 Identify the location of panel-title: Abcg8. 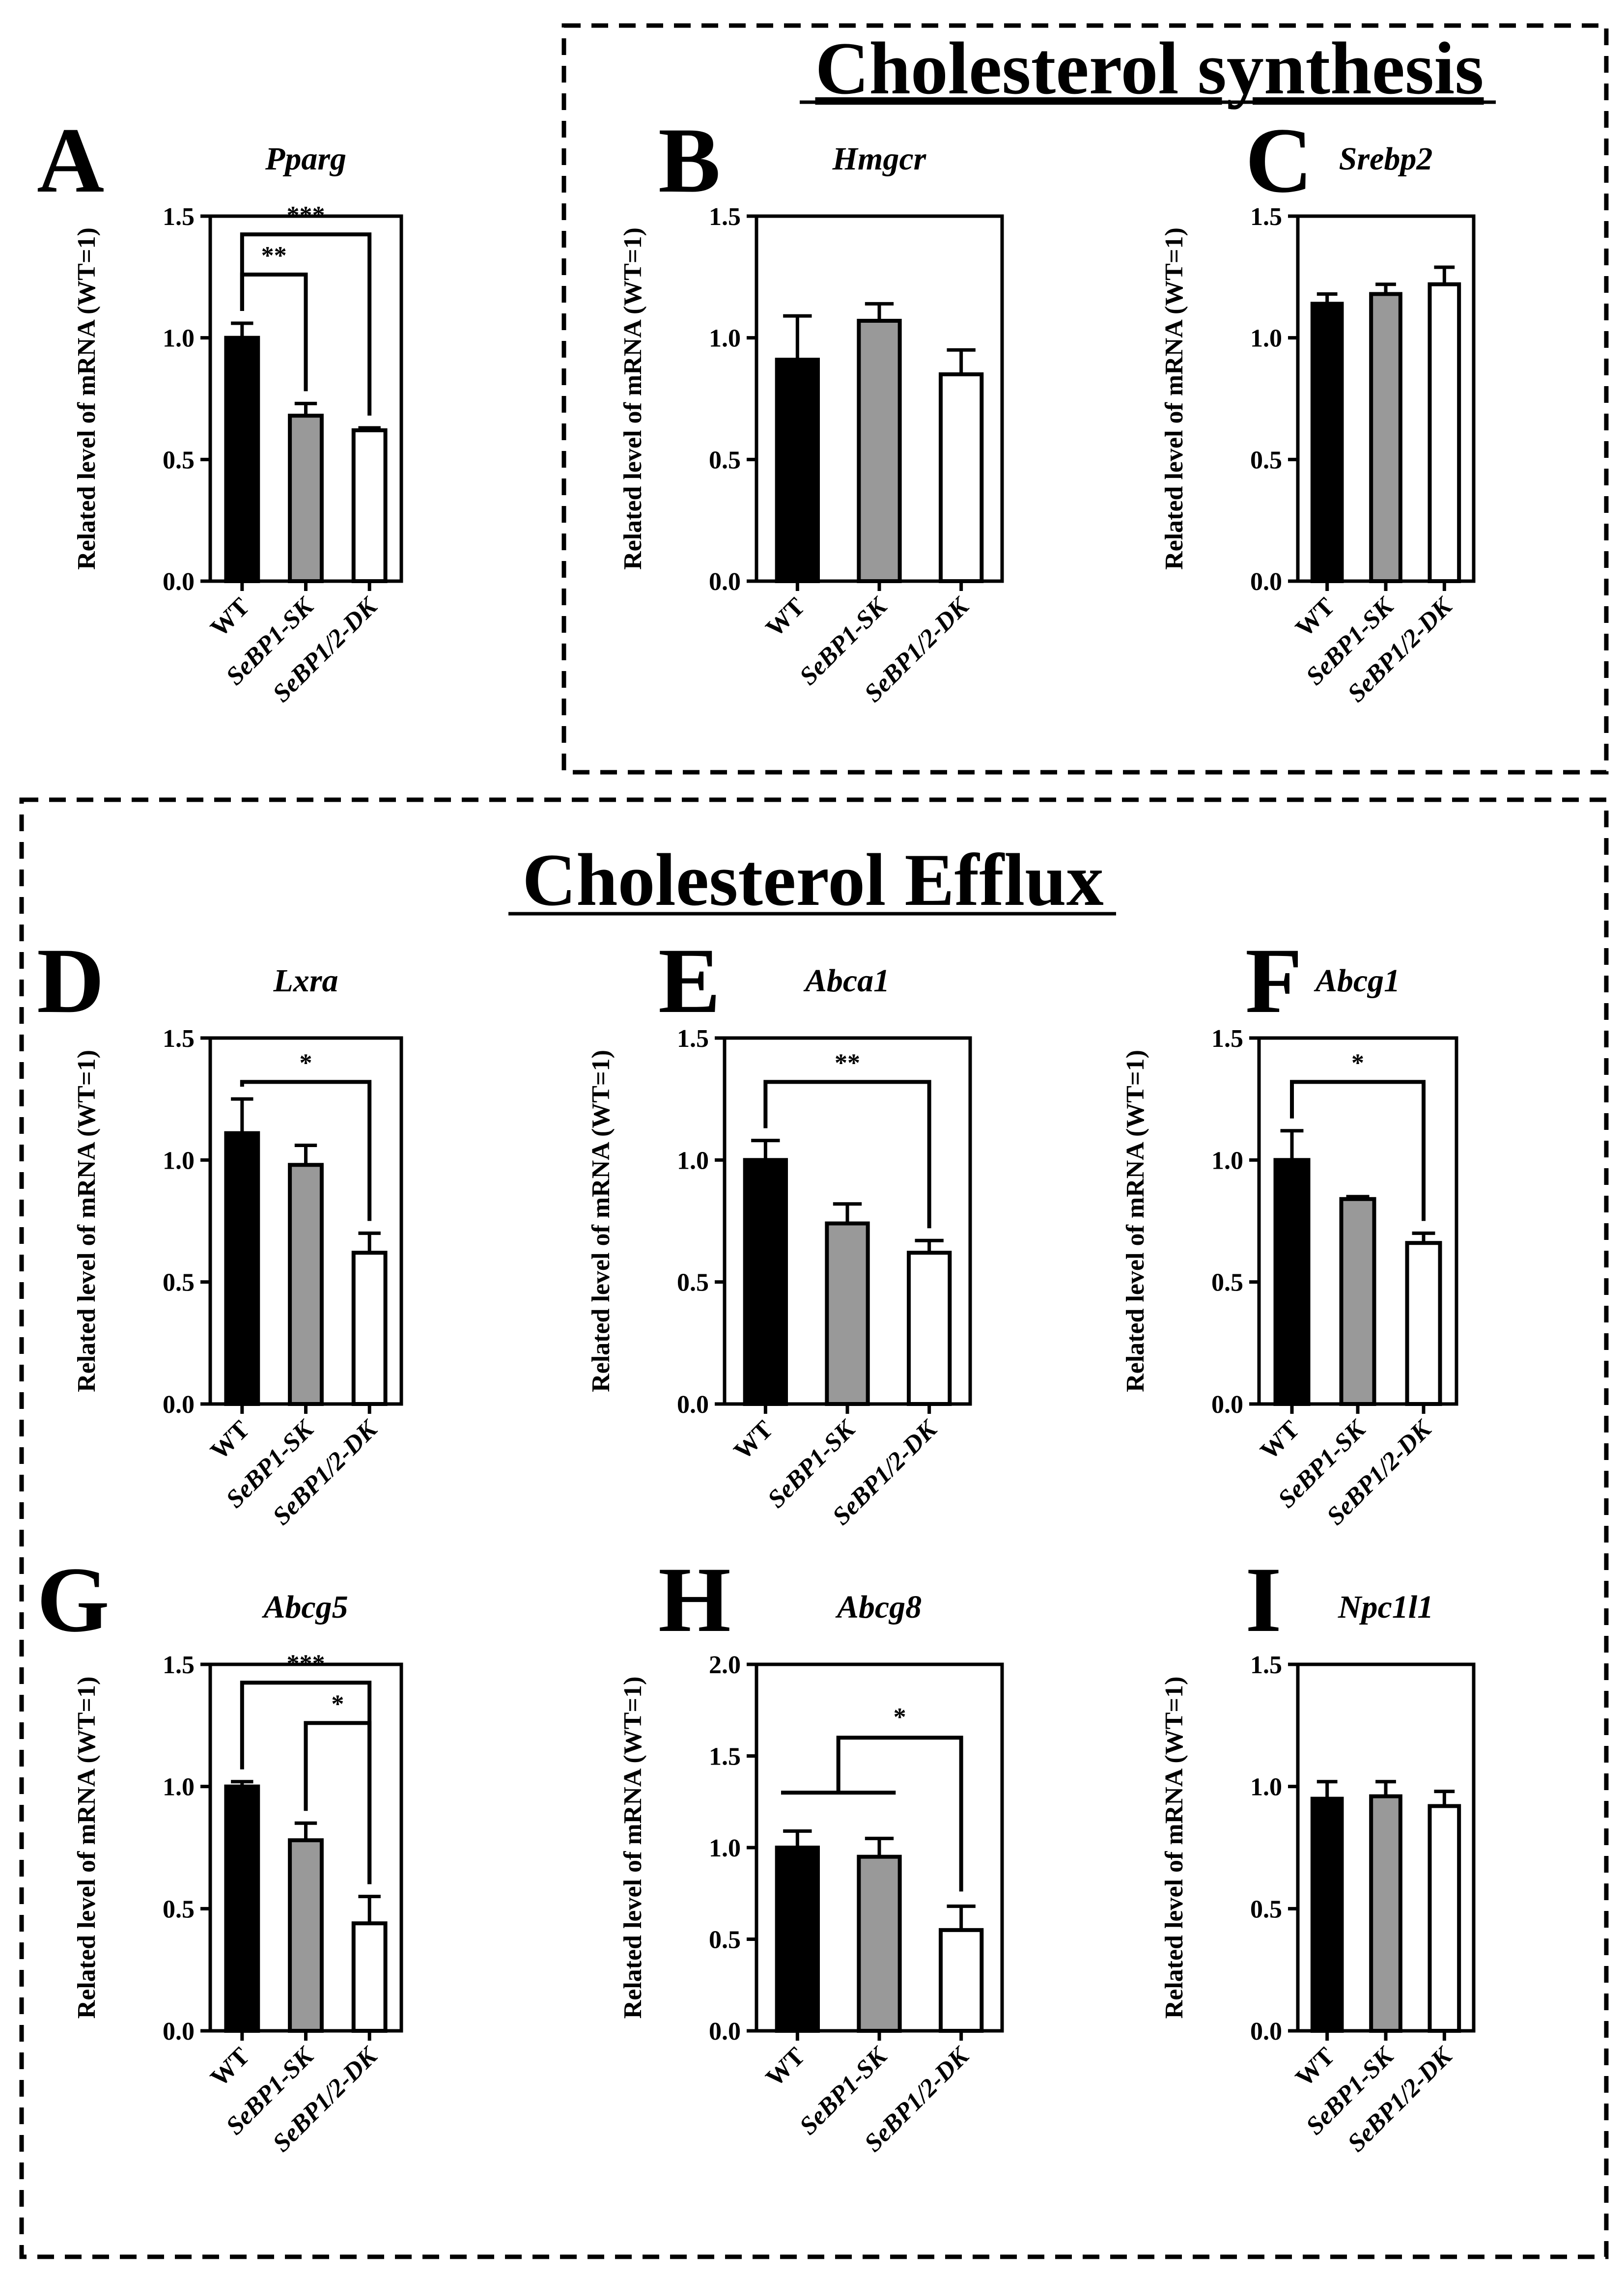
(878, 1607).